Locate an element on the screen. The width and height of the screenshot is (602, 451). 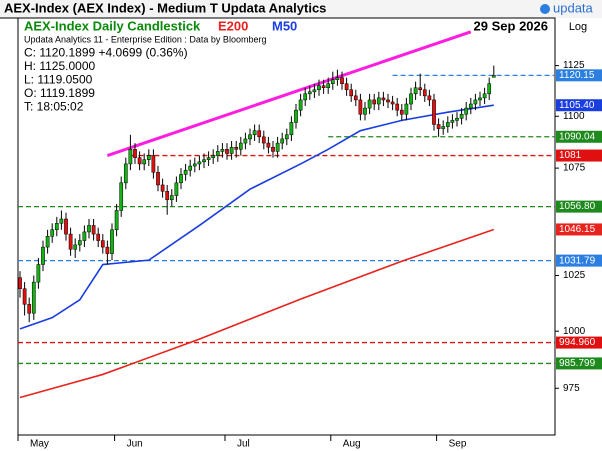
info-line: L: 1119.0500 is located at coordinates (58, 80).